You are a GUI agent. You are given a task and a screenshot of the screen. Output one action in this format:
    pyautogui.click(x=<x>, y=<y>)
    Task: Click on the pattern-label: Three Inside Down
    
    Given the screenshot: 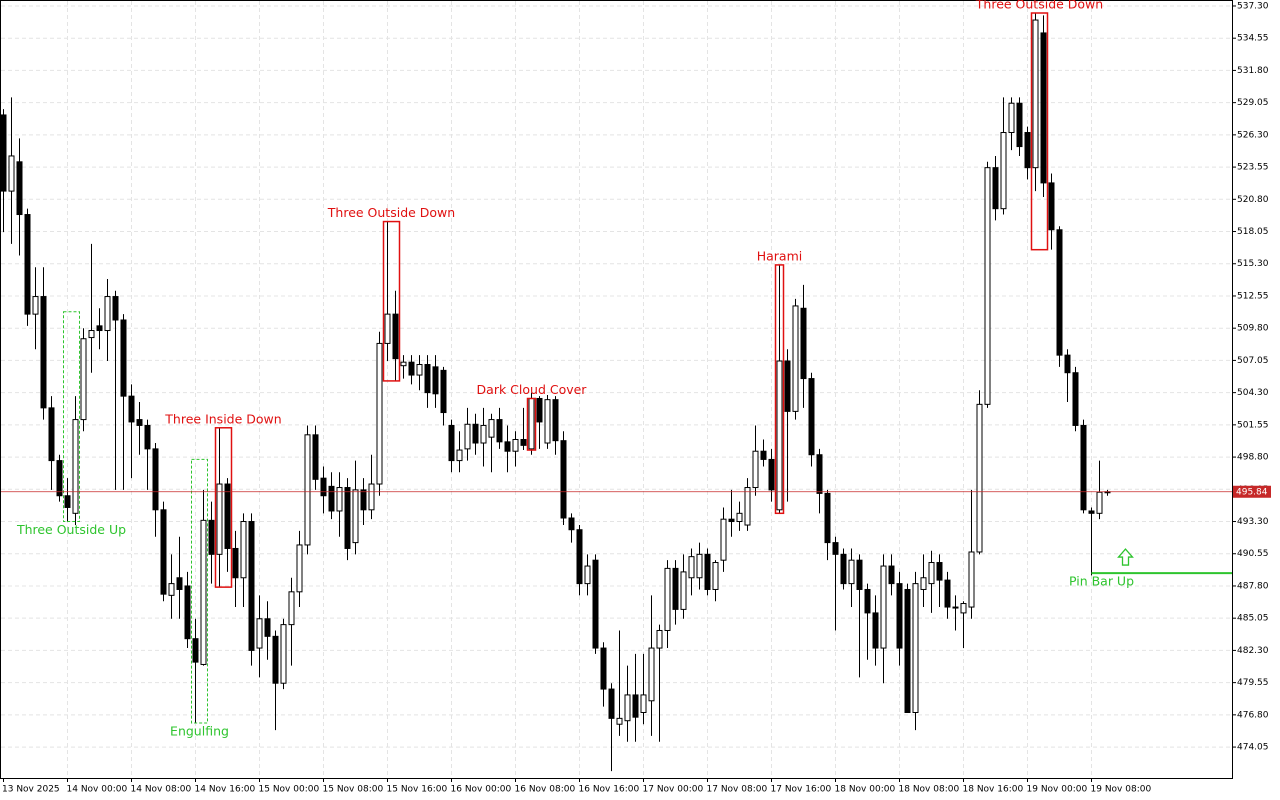 What is the action you would take?
    pyautogui.click(x=222, y=418)
    